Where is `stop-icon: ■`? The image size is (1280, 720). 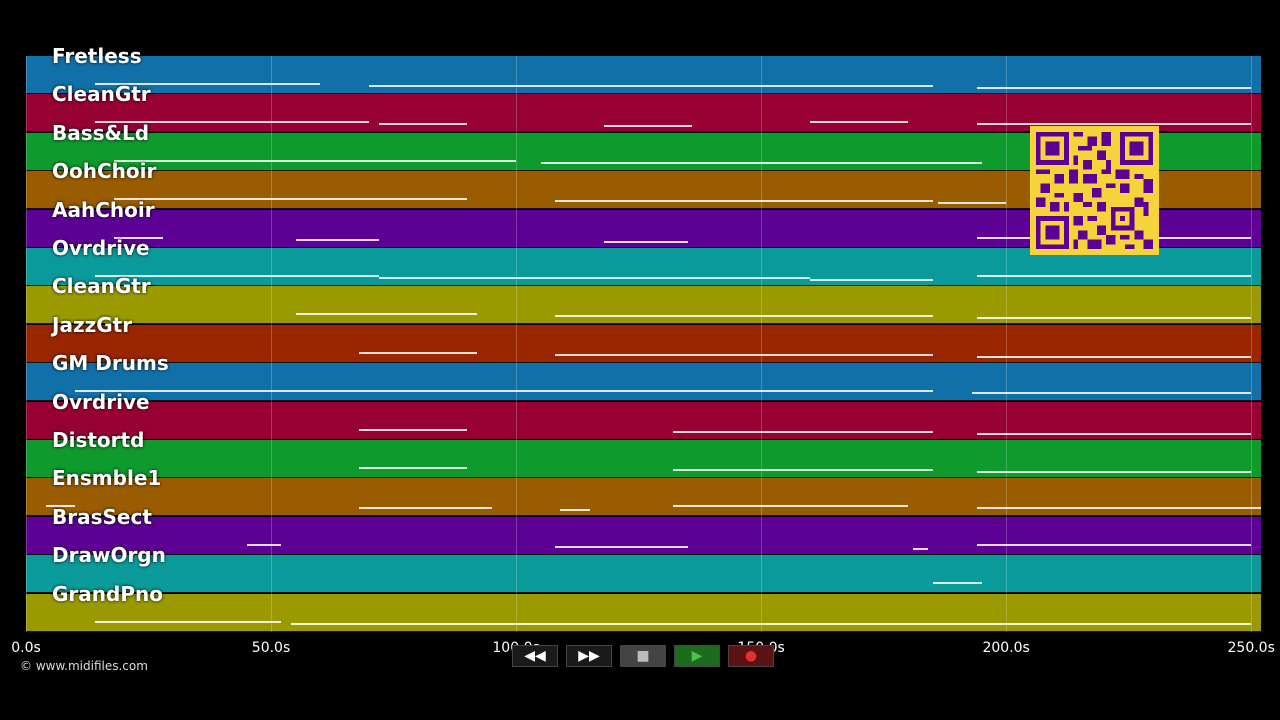 stop-icon: ■ is located at coordinates (643, 656).